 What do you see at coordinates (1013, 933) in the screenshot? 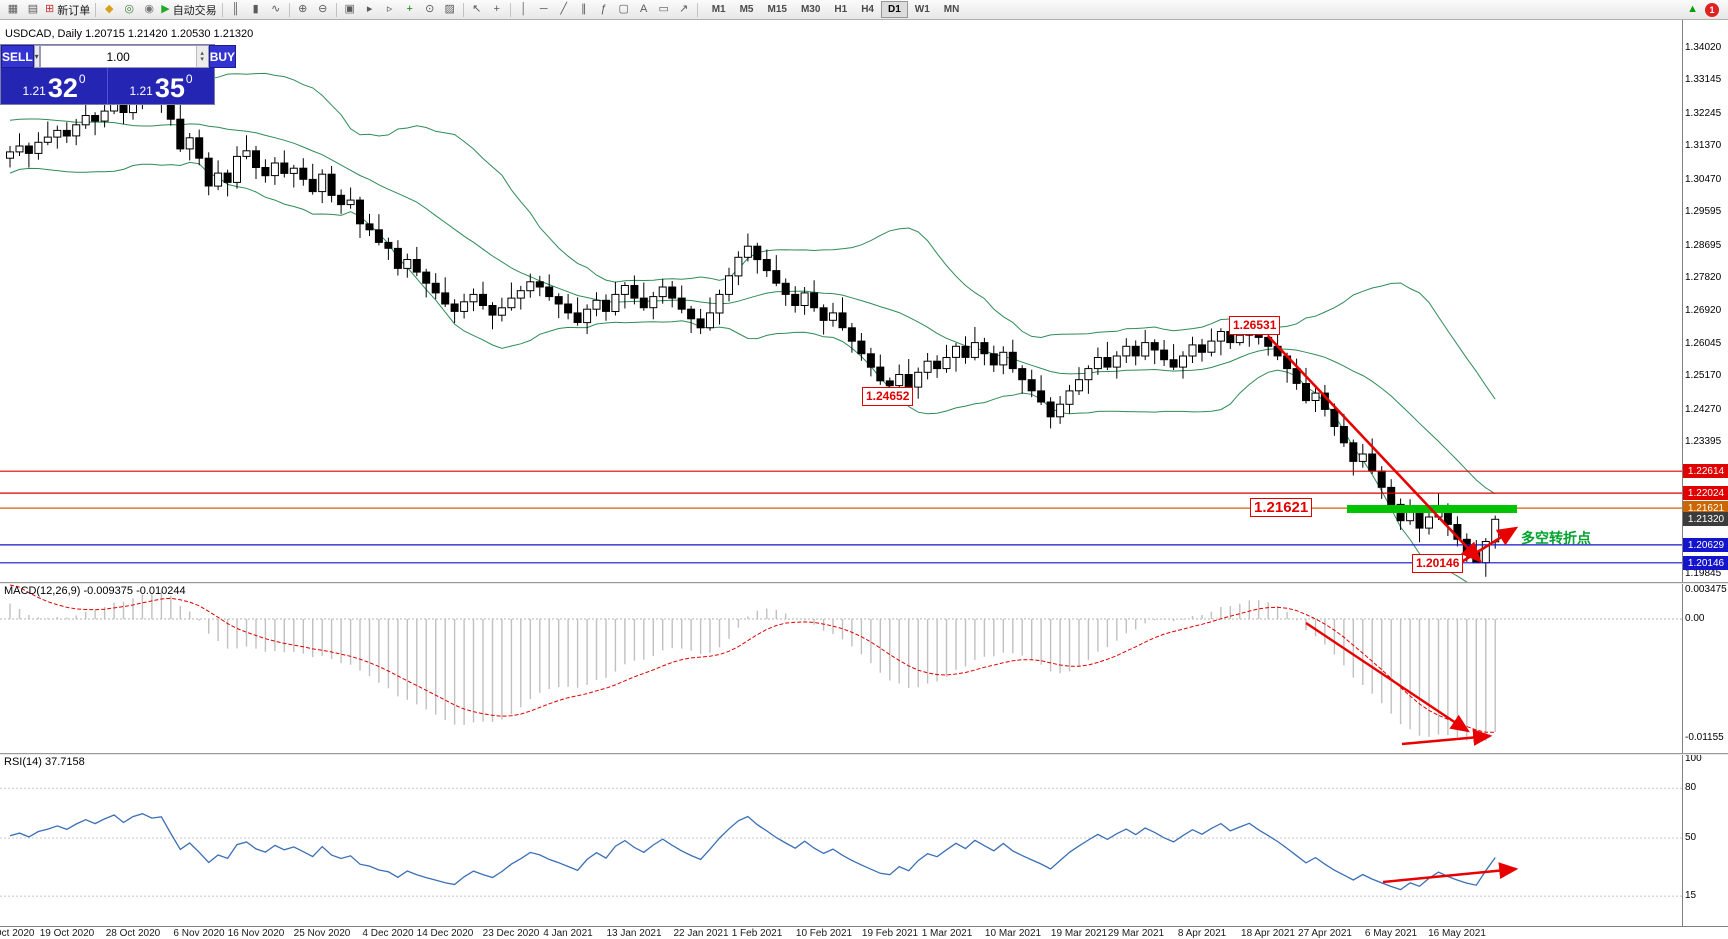
I see `date-label: 10 Mar 2021` at bounding box center [1013, 933].